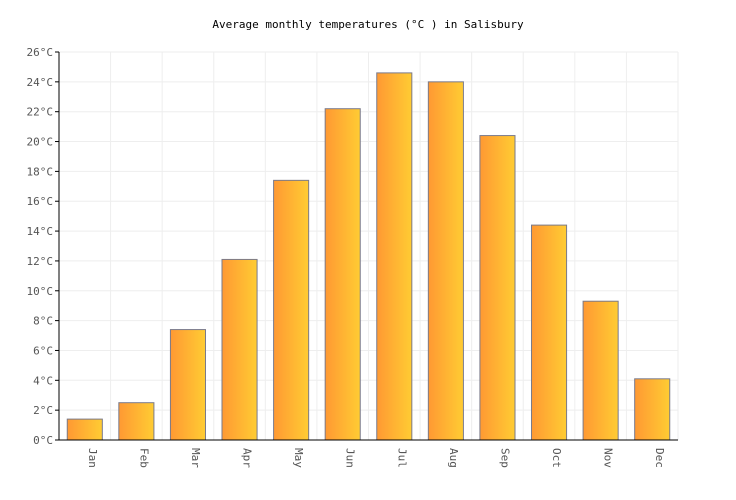 This screenshot has width=736, height=500. Describe the element at coordinates (40, 82) in the screenshot. I see `y-tick-label: 24°C` at that location.